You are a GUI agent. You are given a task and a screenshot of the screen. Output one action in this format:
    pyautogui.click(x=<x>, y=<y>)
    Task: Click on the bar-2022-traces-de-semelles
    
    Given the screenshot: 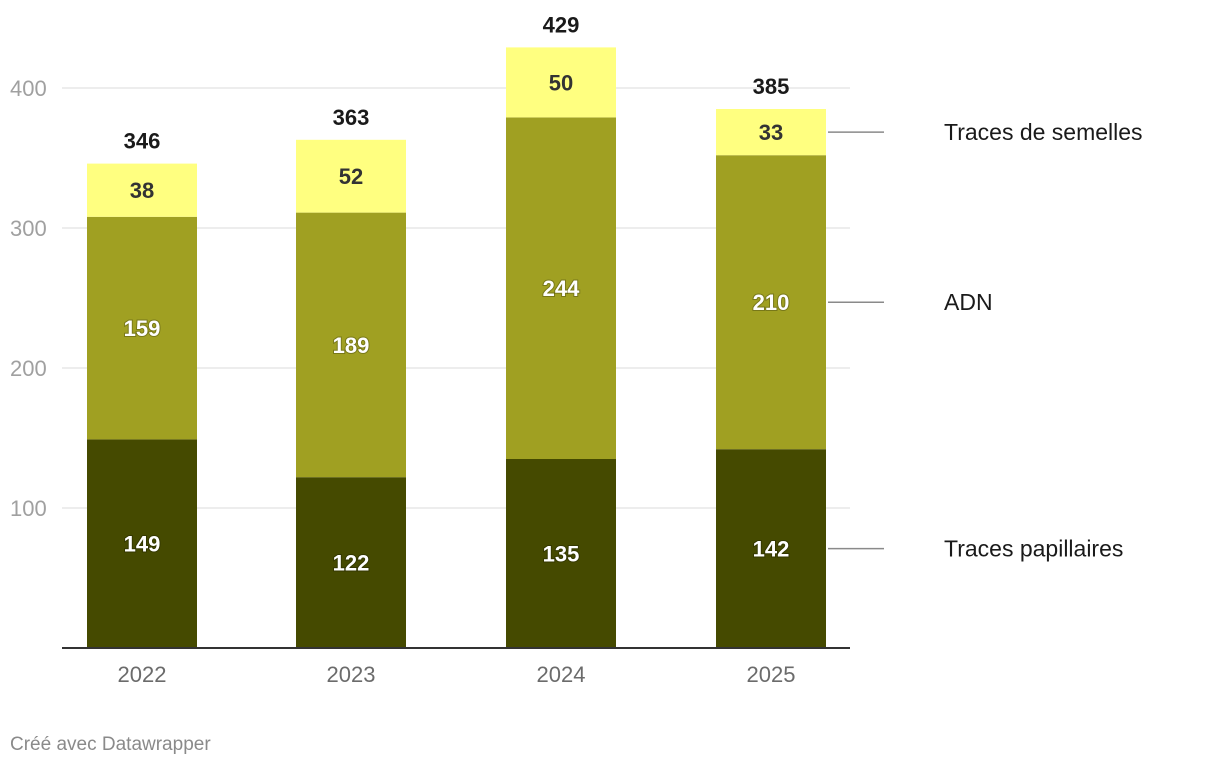 What is the action you would take?
    pyautogui.click(x=142, y=190)
    